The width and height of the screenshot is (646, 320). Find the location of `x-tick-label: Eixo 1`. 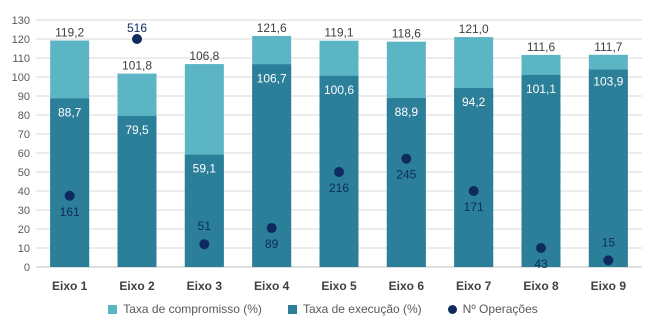

x-tick-label: Eixo 1 is located at coordinates (70, 286).